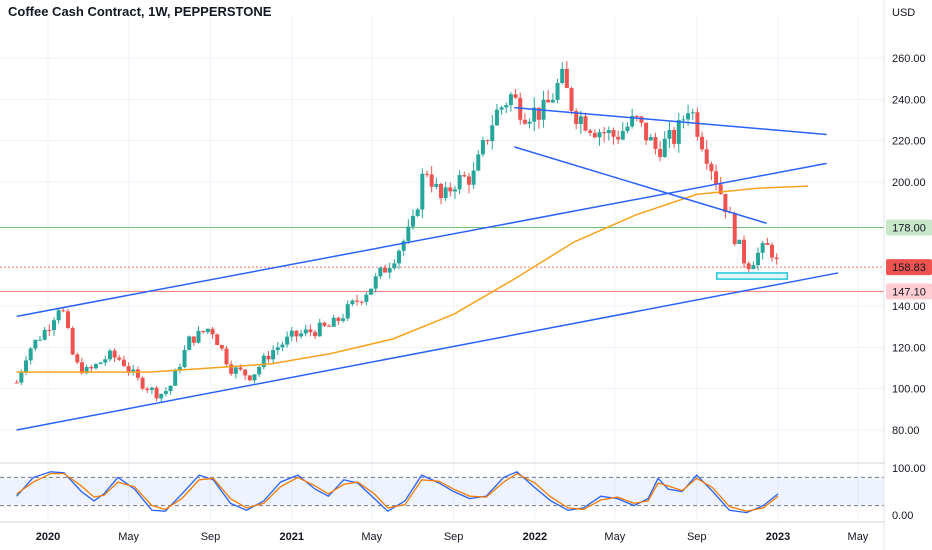 This screenshot has height=550, width=932. Describe the element at coordinates (909, 348) in the screenshot. I see `y-tick-label: 120.00` at that location.